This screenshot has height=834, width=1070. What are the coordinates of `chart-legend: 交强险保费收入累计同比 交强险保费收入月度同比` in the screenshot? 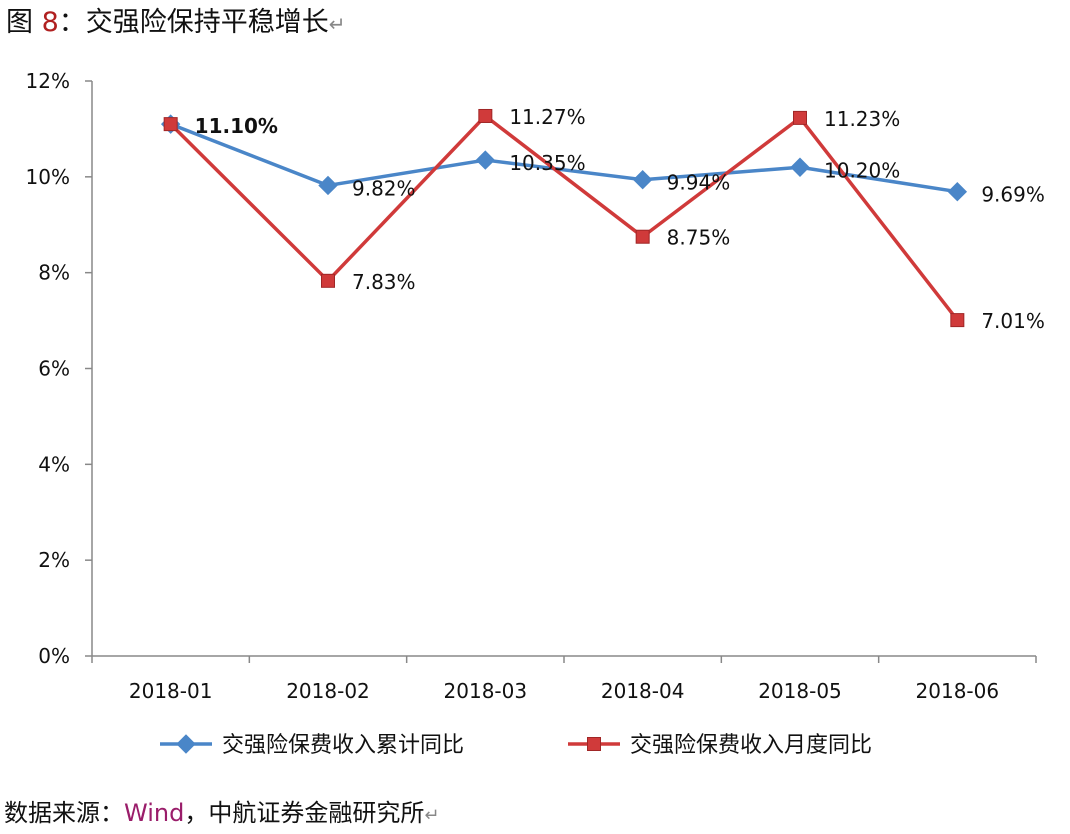 It's located at (516, 745).